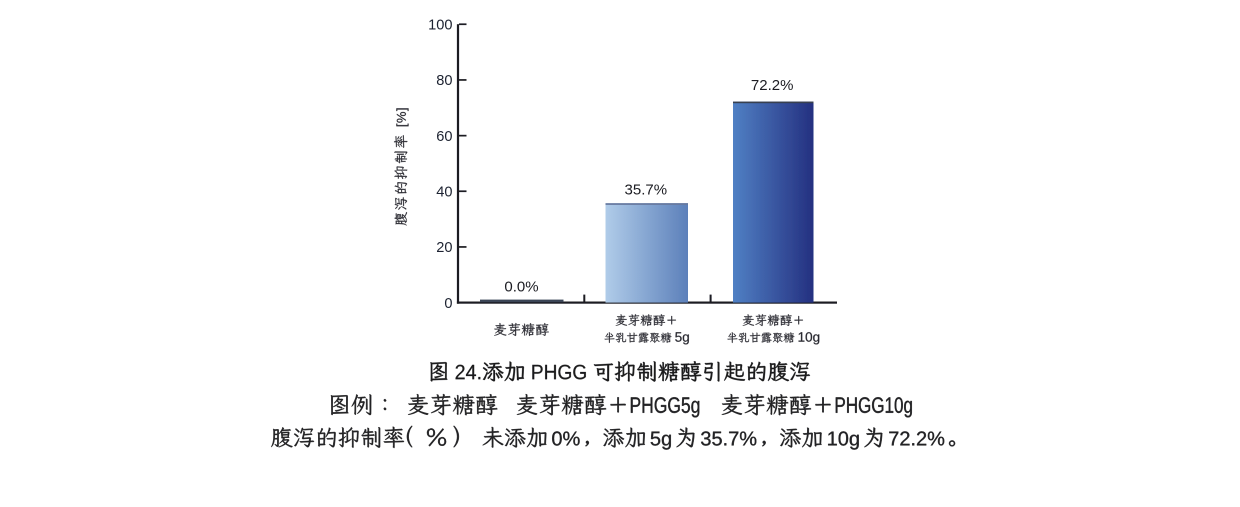 The image size is (1240, 507). Describe the element at coordinates (444, 137) in the screenshot. I see `svg-text: 60` at that location.